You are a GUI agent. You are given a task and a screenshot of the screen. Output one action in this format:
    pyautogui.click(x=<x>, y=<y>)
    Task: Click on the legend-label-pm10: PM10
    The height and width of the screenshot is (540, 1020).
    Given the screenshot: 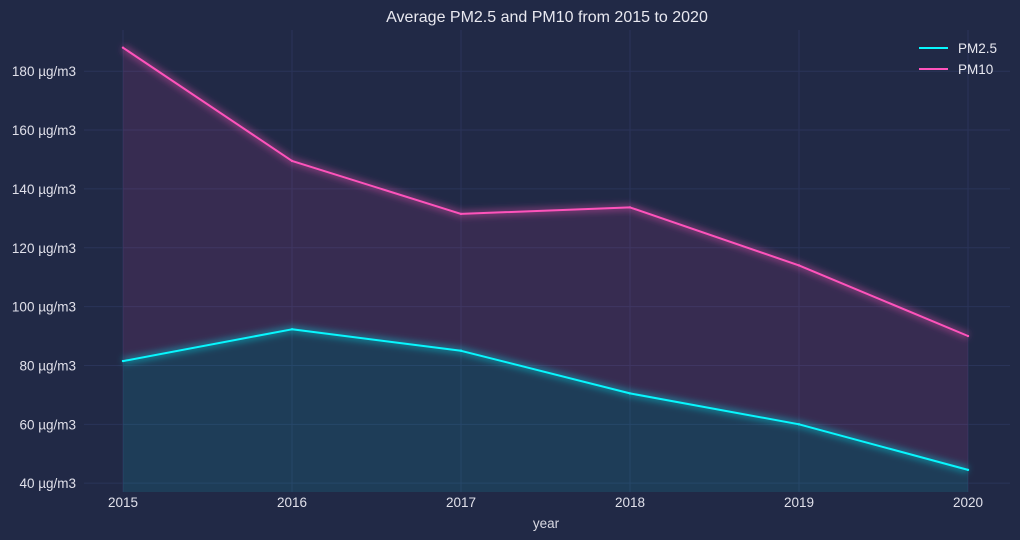 What is the action you would take?
    pyautogui.click(x=975, y=69)
    